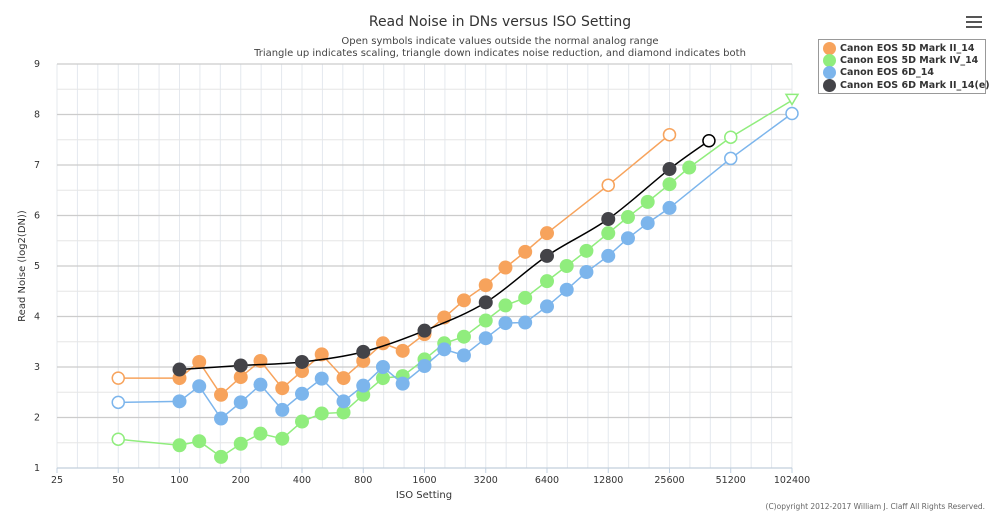 This screenshot has height=519, width=992. What do you see at coordinates (37, 216) in the screenshot?
I see `y-tick-label: 6` at bounding box center [37, 216].